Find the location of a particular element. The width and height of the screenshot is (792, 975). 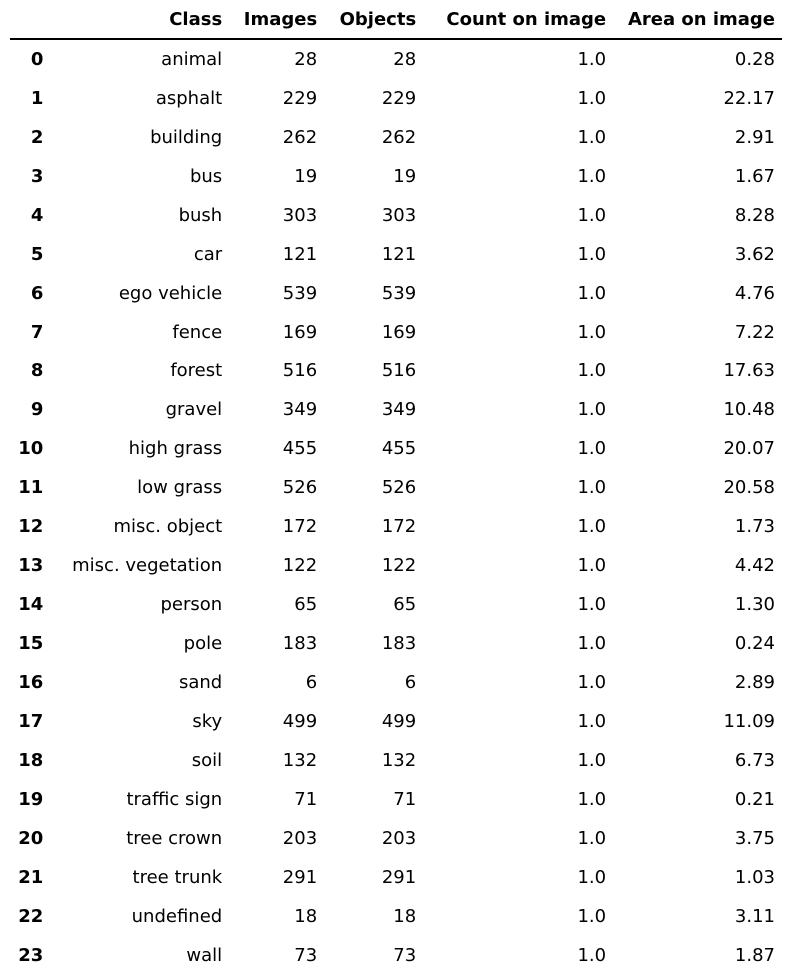

images-cell: 526 is located at coordinates (300, 488).